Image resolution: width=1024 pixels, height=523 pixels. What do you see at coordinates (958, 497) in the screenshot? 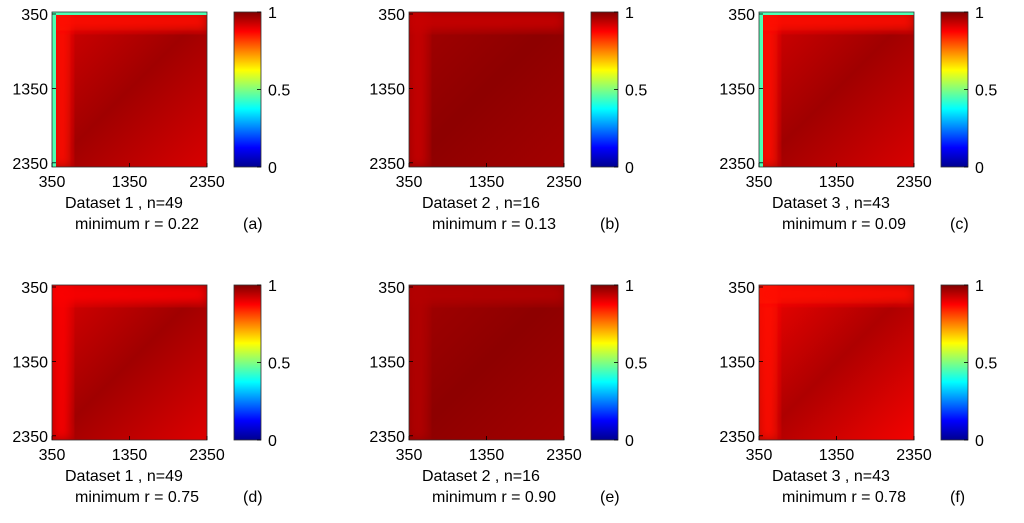
I see `panel-label: (f)` at bounding box center [958, 497].